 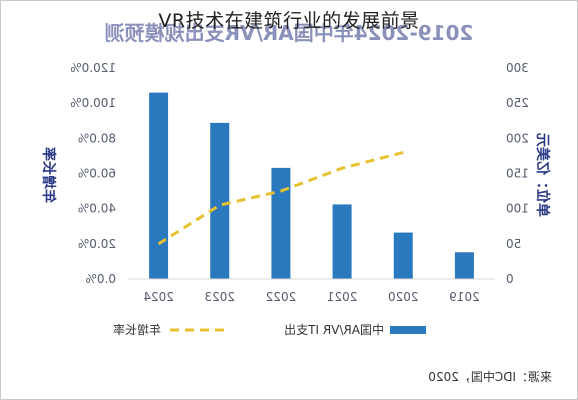 I want to click on category-tick-2024: 2024, so click(x=158, y=297).